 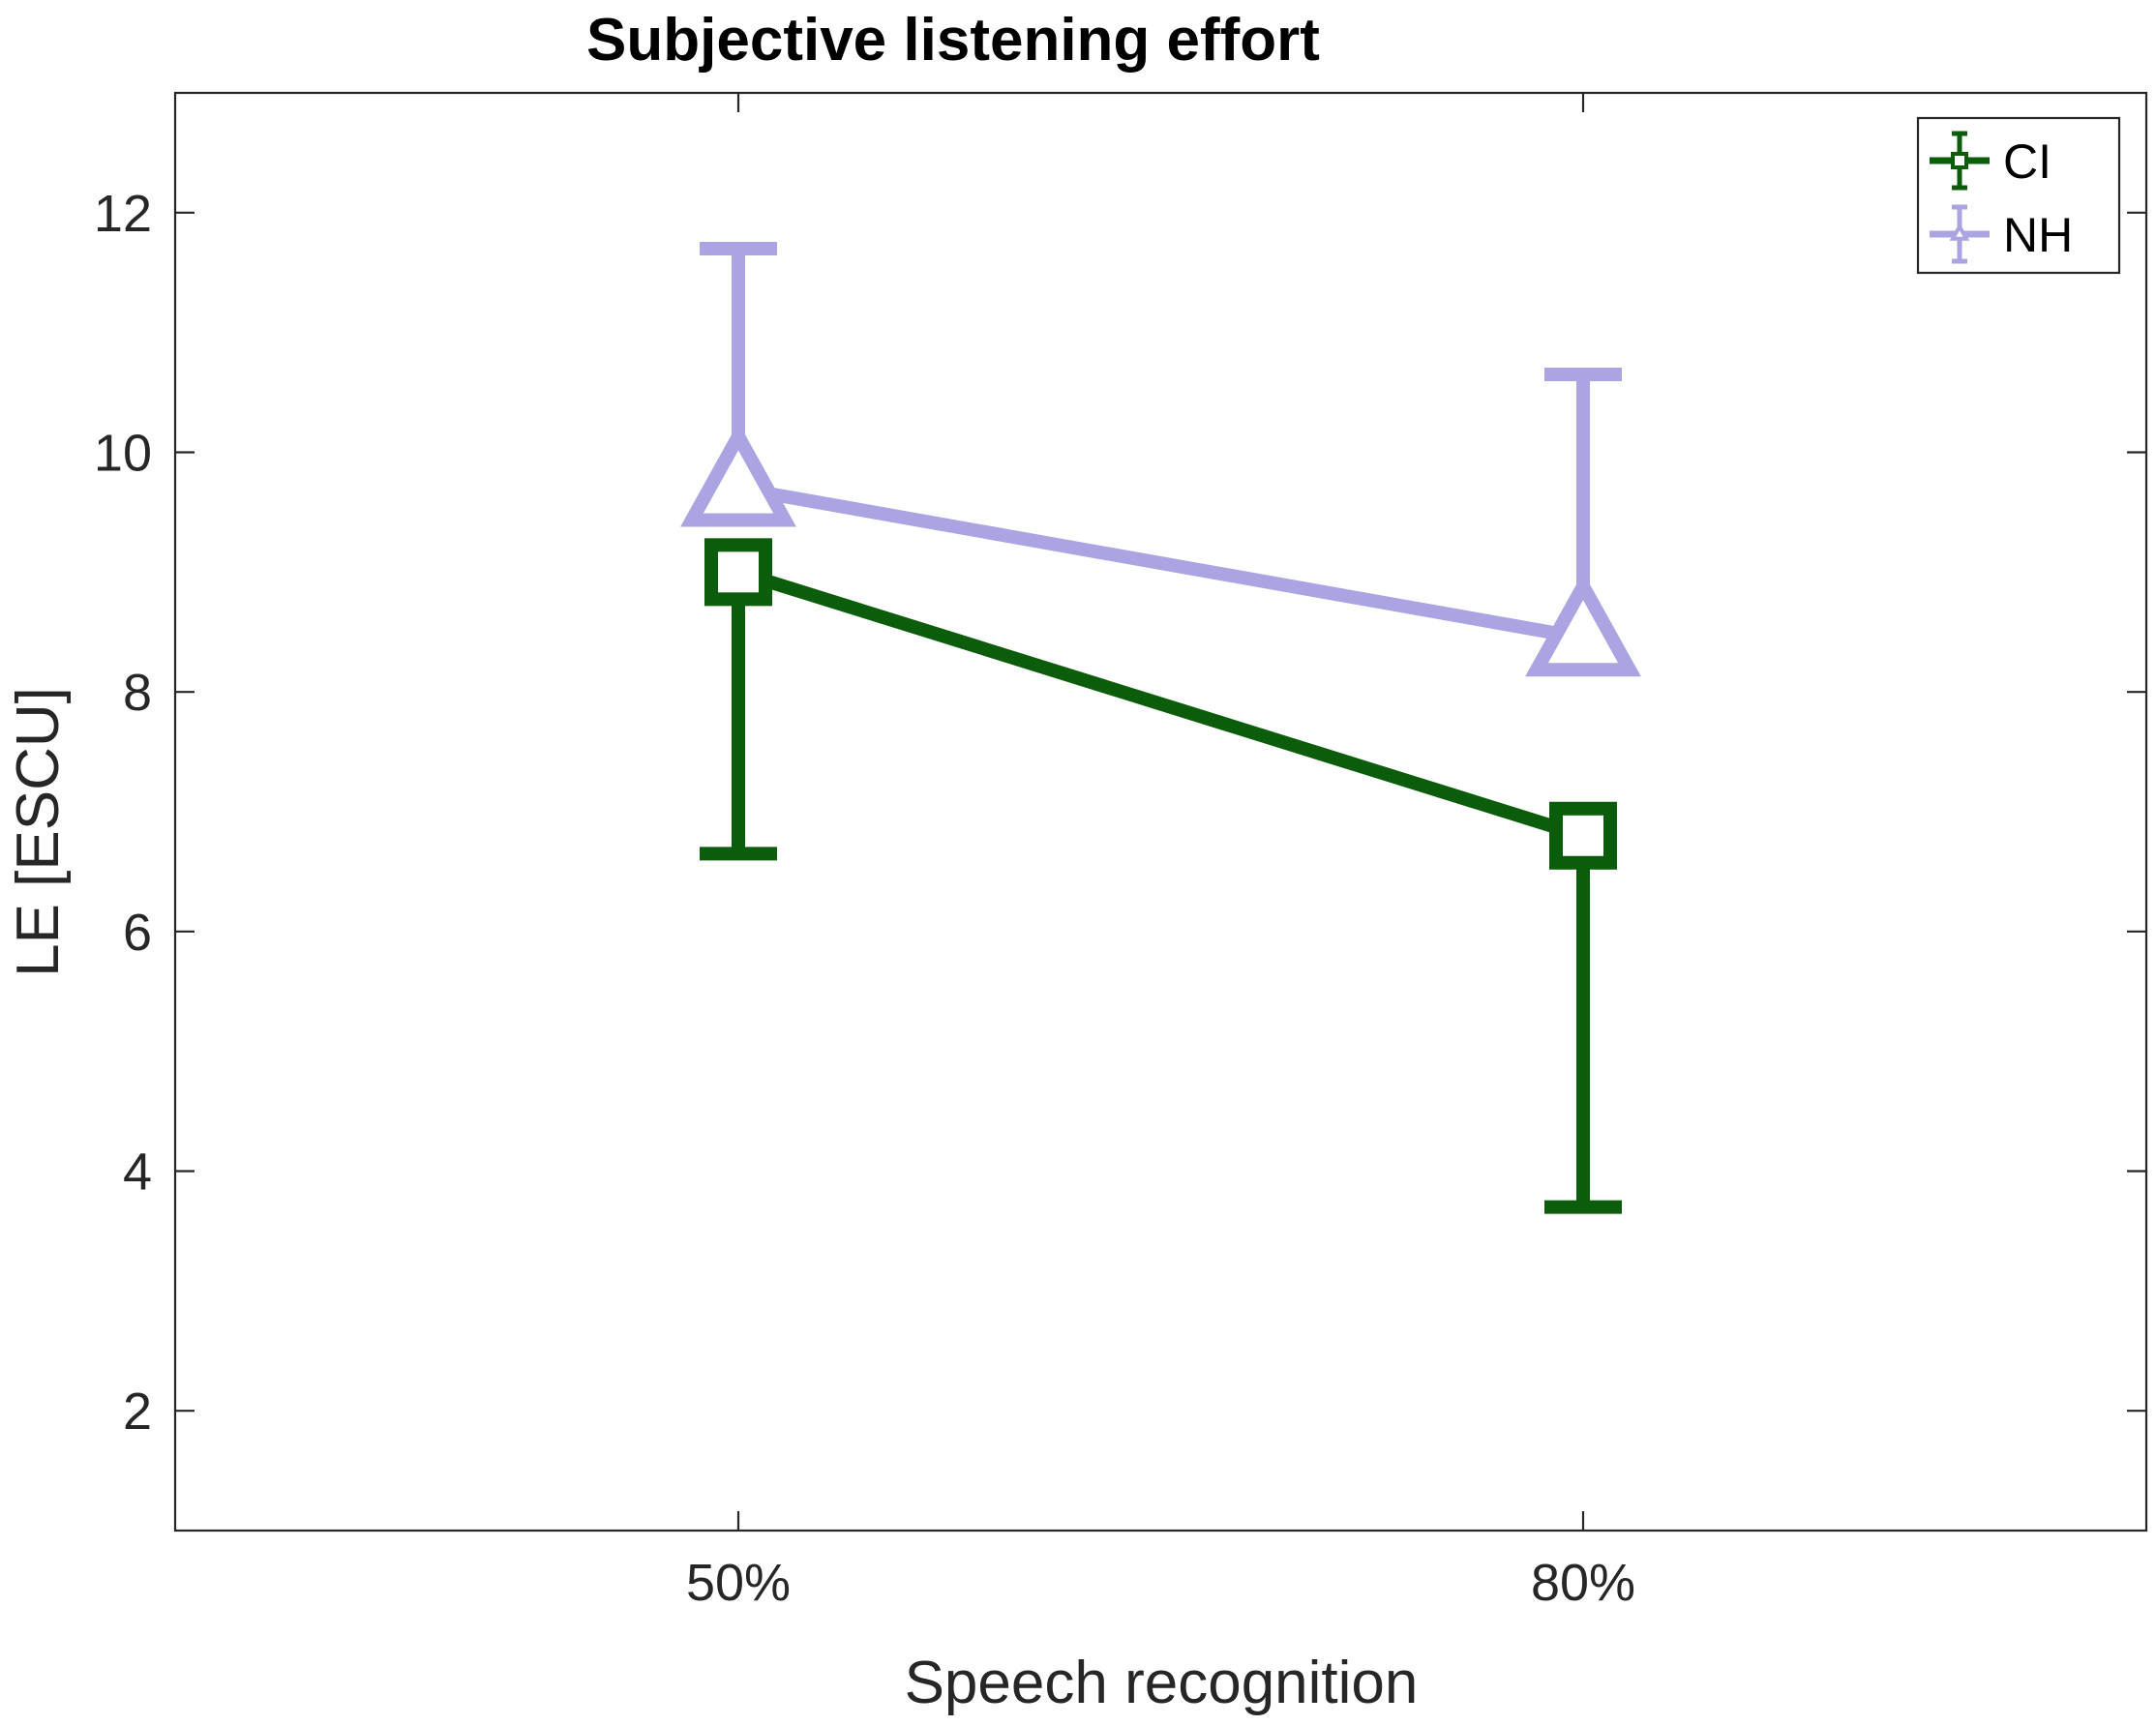 I want to click on y-tick-label: 6, so click(x=137, y=933).